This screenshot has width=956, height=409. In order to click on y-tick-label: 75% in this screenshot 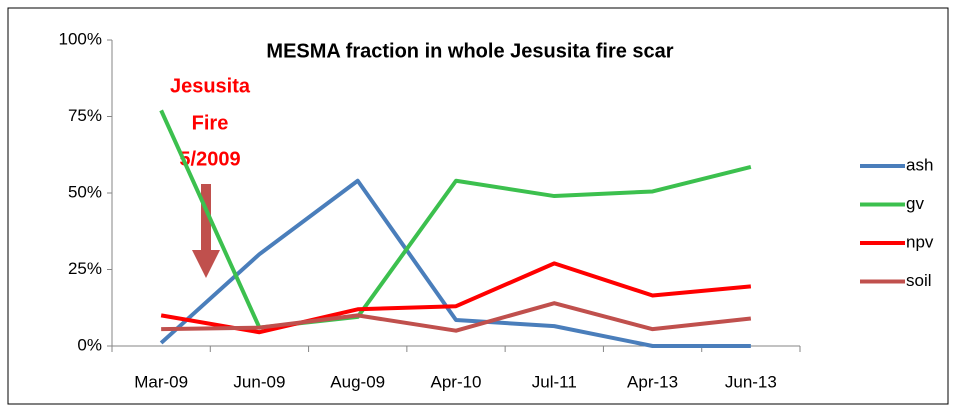, I will do `click(85, 115)`.